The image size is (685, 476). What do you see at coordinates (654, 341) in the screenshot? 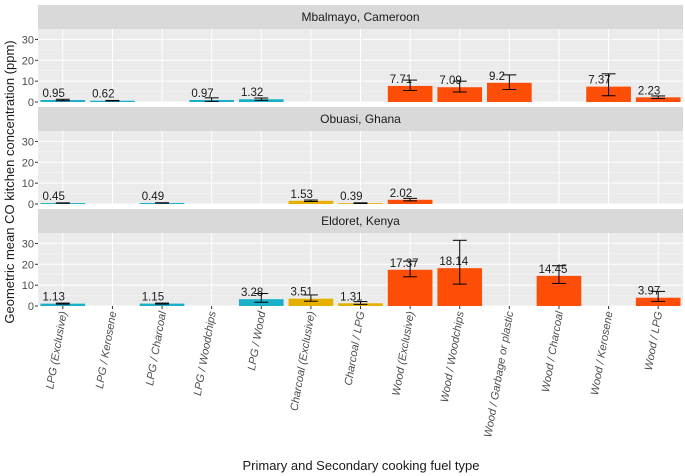
I see `x-tick-label: Wood / LPG` at bounding box center [654, 341].